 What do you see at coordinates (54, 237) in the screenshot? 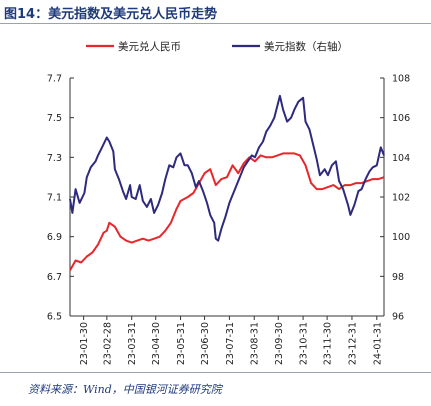
I see `left-y-tick-label: 6.9` at bounding box center [54, 237].